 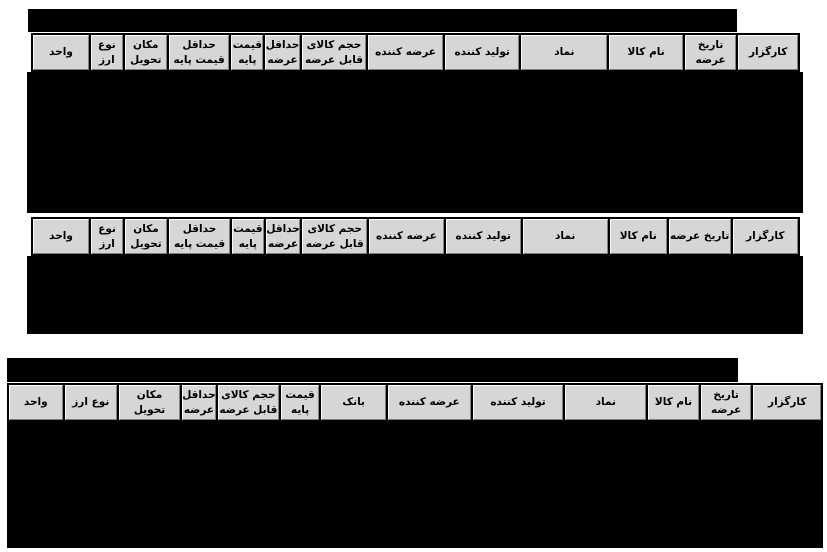 I want to click on table3-col-broker: کارگزار, so click(x=787, y=402).